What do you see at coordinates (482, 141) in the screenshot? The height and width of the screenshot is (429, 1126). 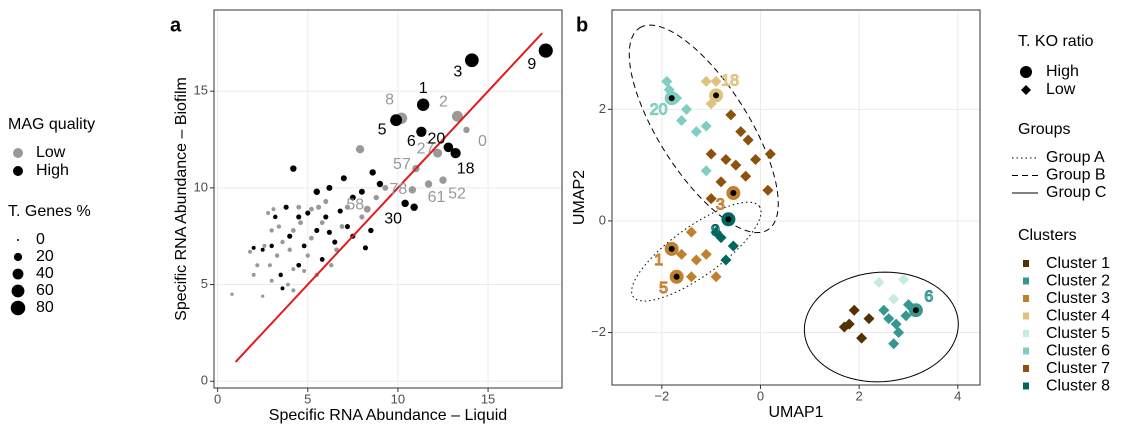 I see `point-label: 0` at bounding box center [482, 141].